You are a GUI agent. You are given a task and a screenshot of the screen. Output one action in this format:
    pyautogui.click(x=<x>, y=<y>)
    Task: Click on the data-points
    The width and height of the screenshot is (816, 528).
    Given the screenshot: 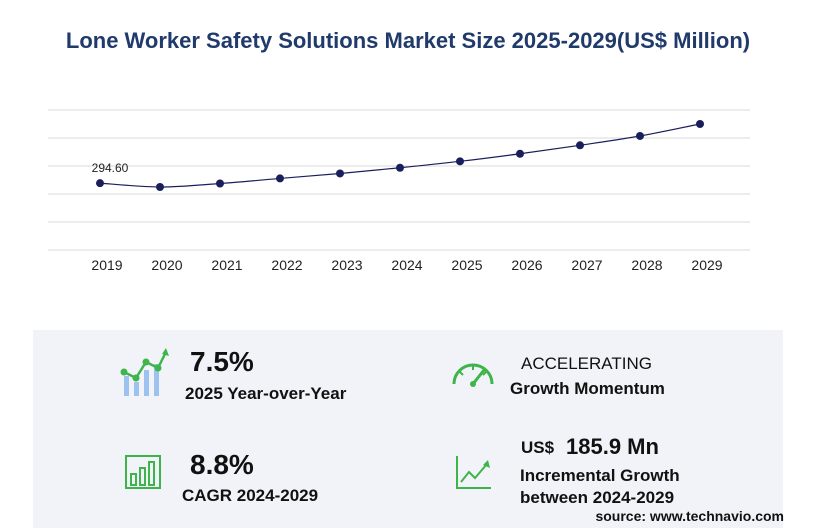 What is the action you would take?
    pyautogui.click(x=400, y=155)
    